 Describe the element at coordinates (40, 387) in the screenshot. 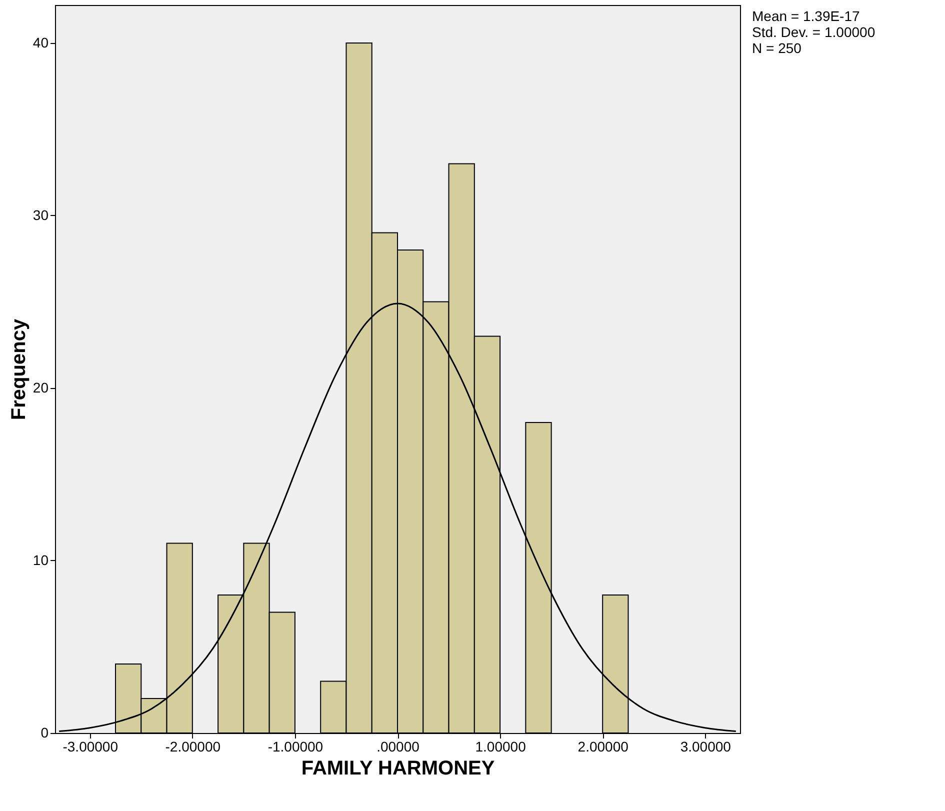

I see `y-tick-label: 20` at that location.